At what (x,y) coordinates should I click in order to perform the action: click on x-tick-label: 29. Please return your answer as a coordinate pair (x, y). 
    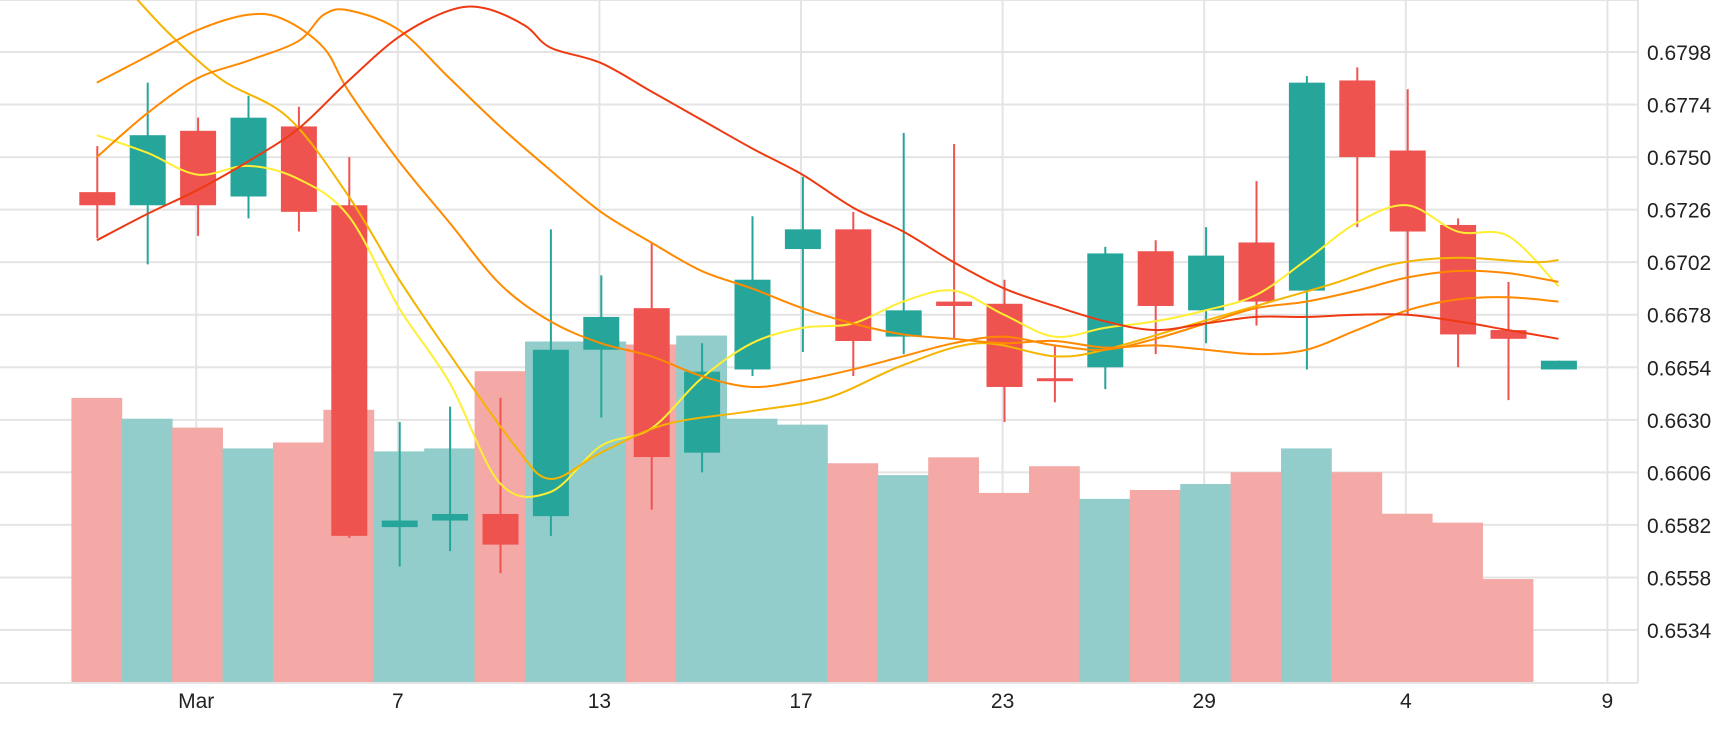
    Looking at the image, I should click on (1204, 701).